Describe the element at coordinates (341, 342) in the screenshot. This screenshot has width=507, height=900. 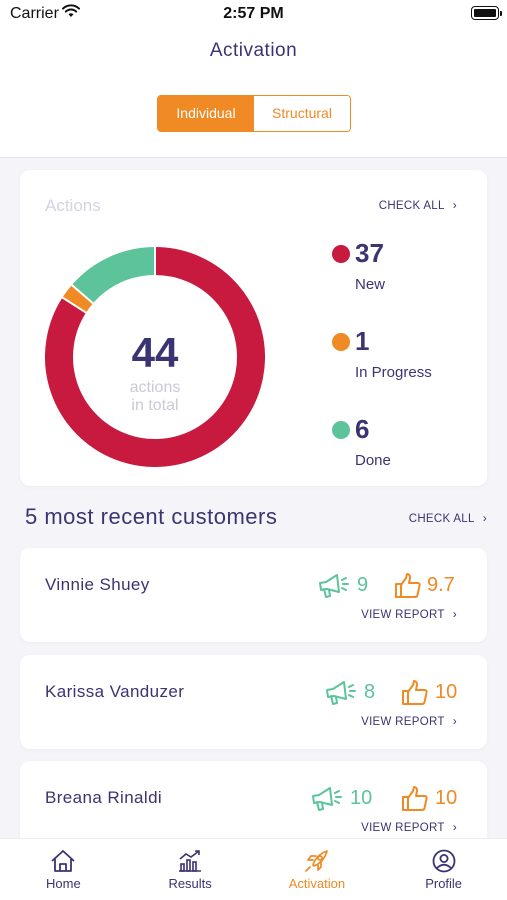
I see `legend-dot-in-progress` at that location.